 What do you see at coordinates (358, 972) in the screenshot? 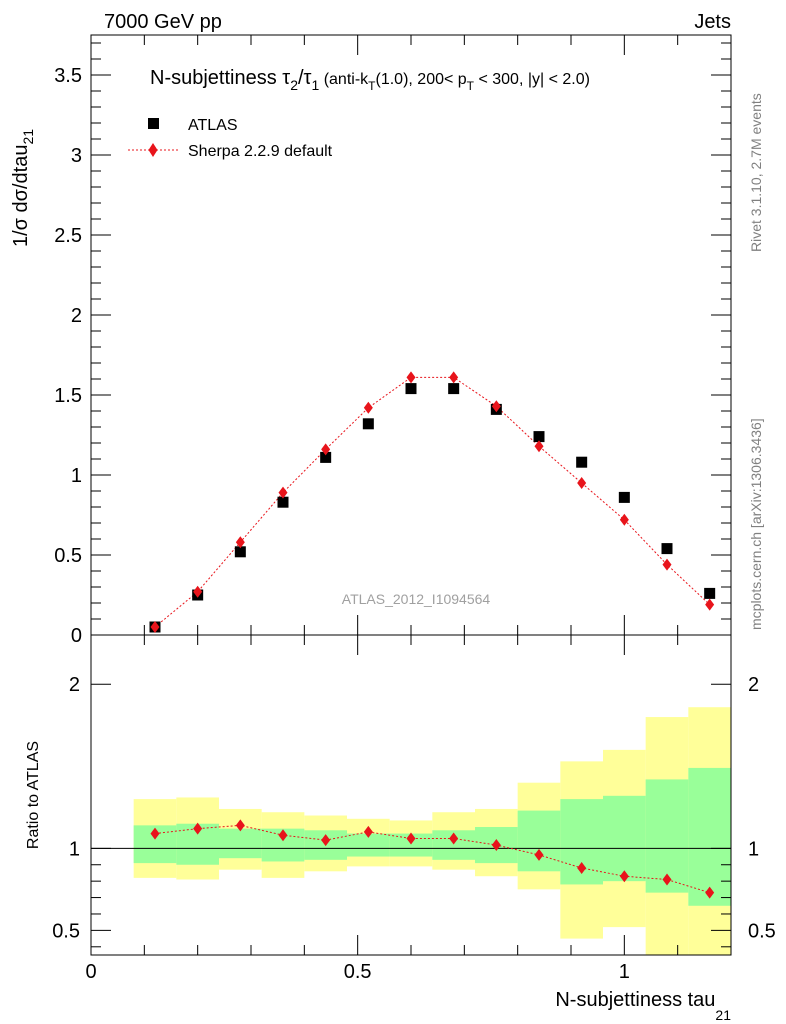
I see `xtick-label: 0.5` at bounding box center [358, 972].